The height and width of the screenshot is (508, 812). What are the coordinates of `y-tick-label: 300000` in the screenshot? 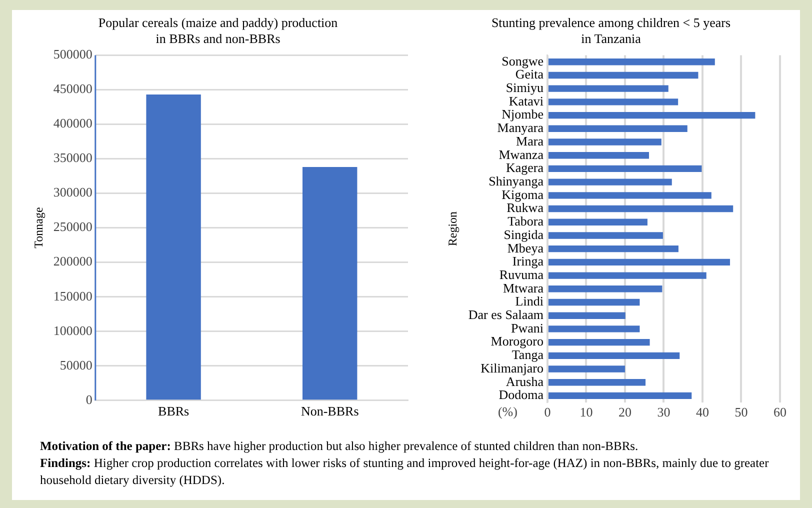 It's located at (72, 192).